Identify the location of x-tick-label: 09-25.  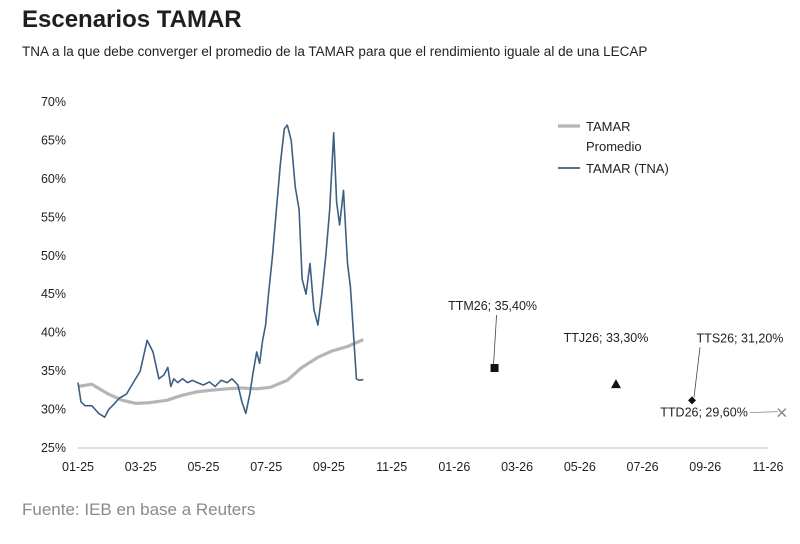
(329, 467).